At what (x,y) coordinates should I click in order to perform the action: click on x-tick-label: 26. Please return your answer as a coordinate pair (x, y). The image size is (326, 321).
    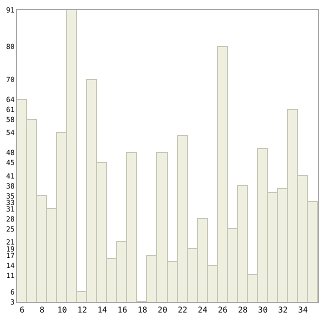
    Looking at the image, I should click on (223, 310).